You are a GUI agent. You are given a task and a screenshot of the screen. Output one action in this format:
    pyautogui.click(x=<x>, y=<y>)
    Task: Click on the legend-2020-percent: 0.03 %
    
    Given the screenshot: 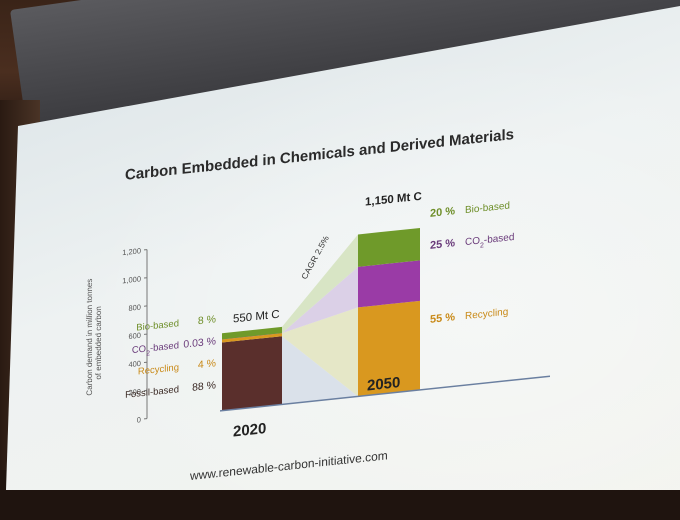 What is the action you would take?
    pyautogui.click(x=199, y=342)
    